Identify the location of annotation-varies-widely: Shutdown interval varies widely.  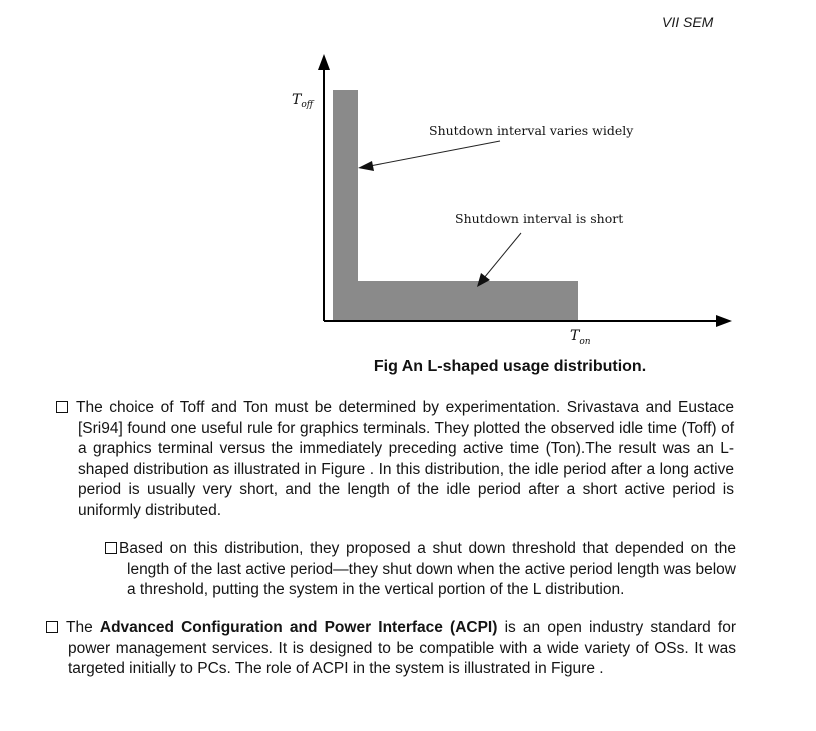
(531, 130).